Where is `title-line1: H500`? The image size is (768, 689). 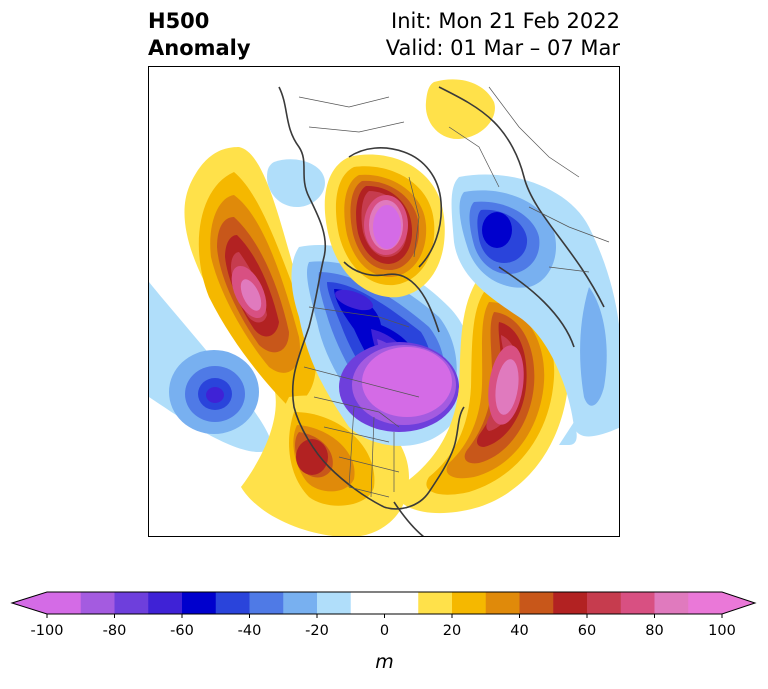
title-line1: H500 is located at coordinates (179, 21).